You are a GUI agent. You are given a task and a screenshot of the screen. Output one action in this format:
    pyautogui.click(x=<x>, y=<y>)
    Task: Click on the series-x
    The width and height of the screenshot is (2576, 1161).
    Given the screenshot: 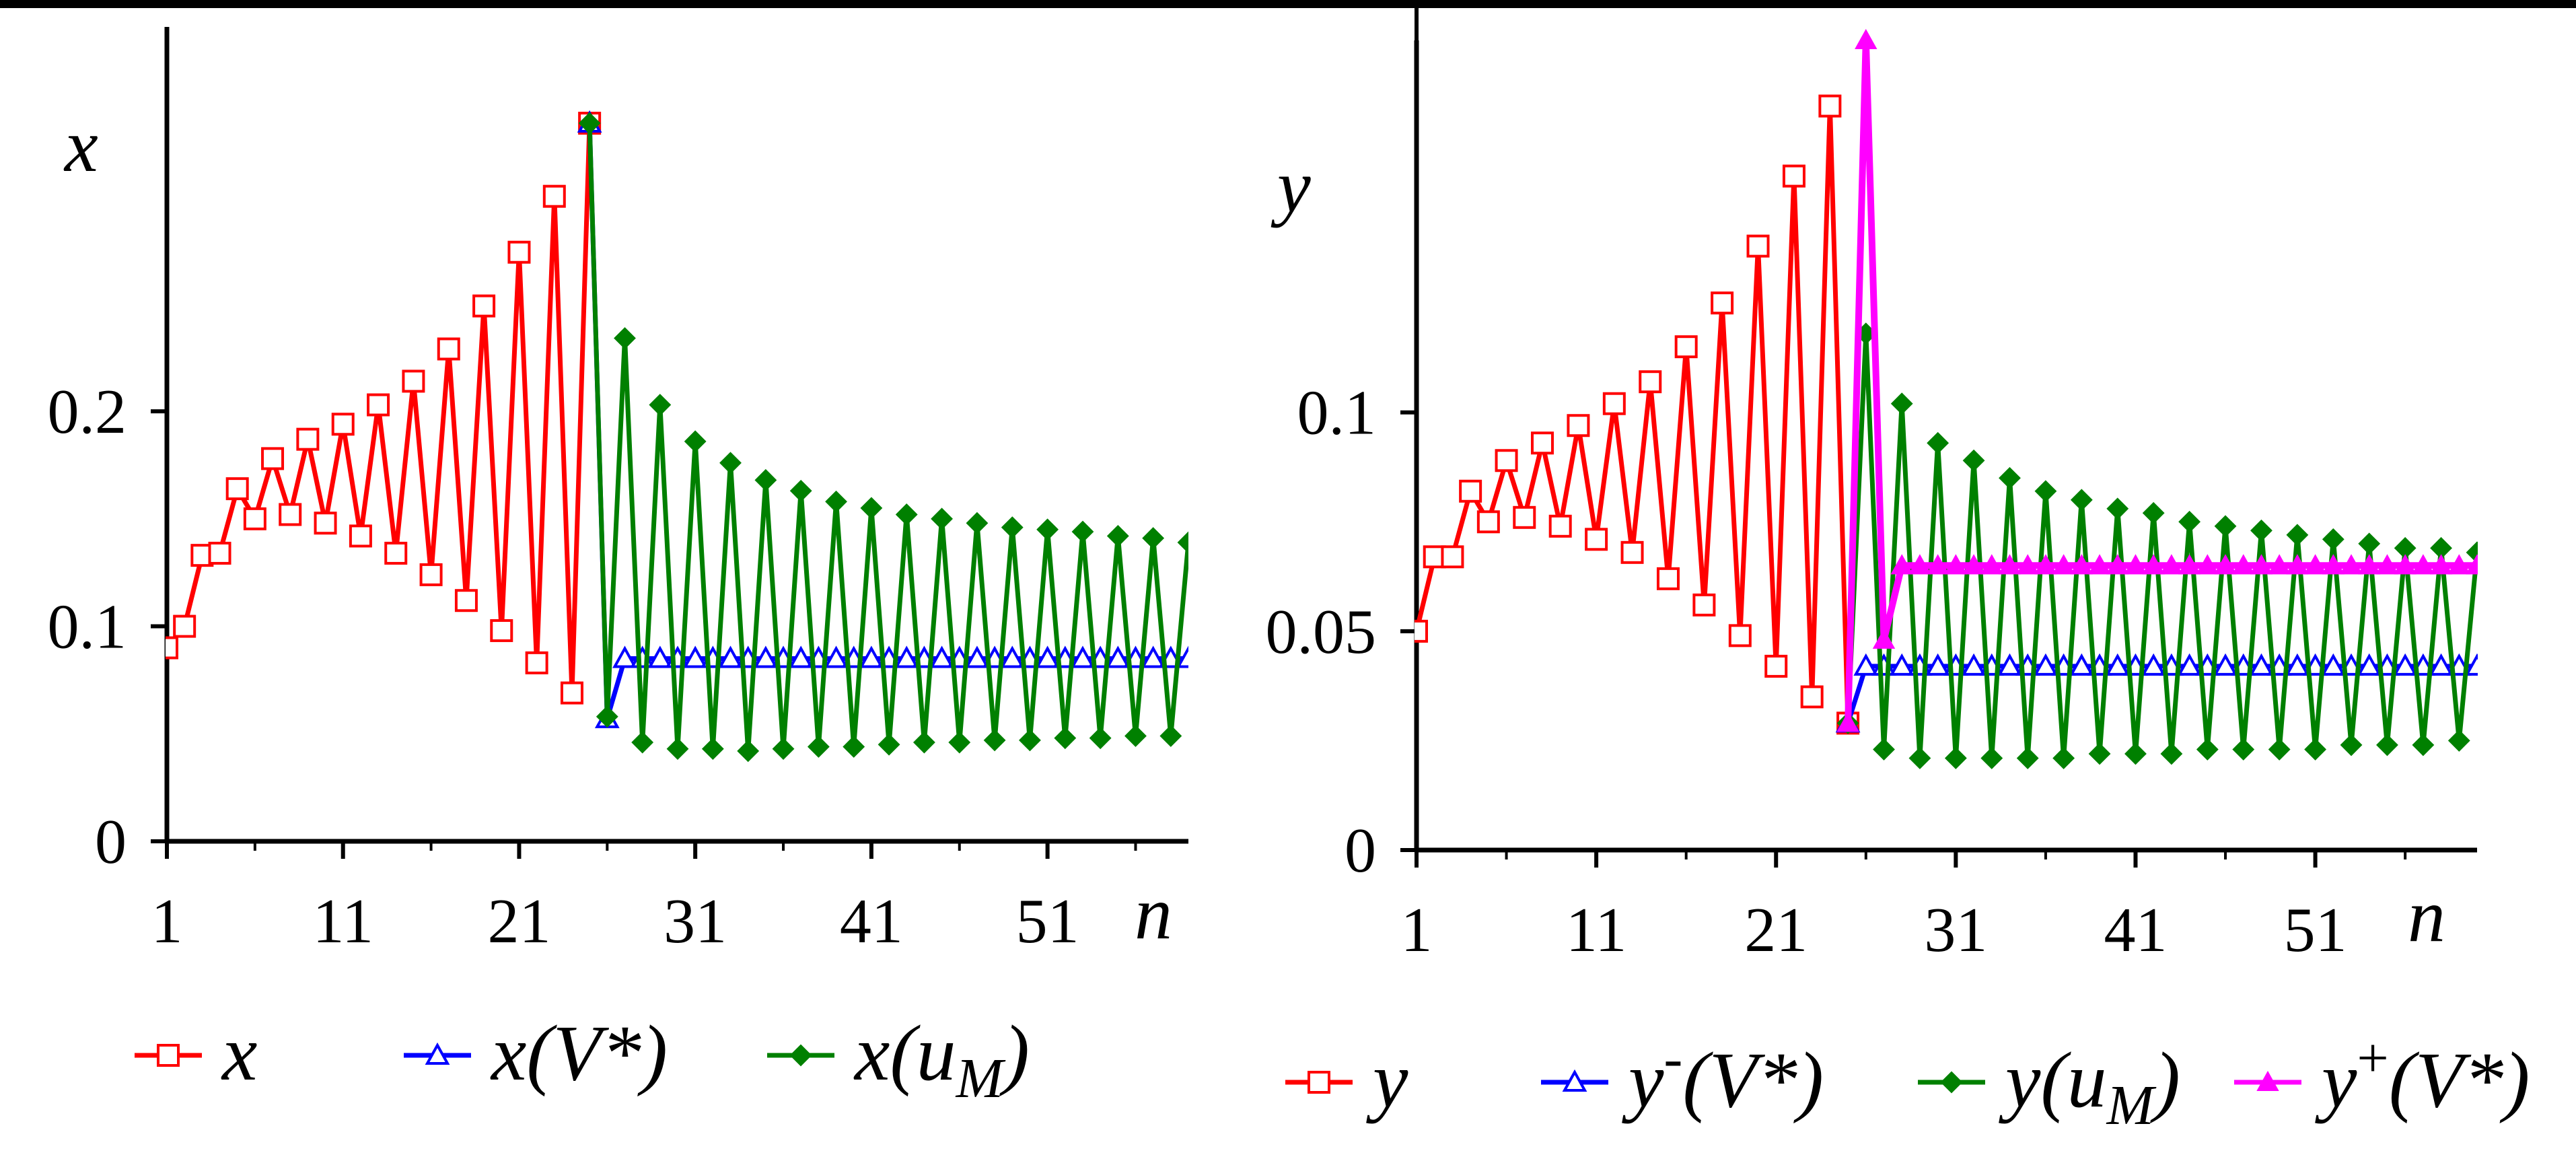 What is the action you would take?
    pyautogui.click(x=384, y=408)
    